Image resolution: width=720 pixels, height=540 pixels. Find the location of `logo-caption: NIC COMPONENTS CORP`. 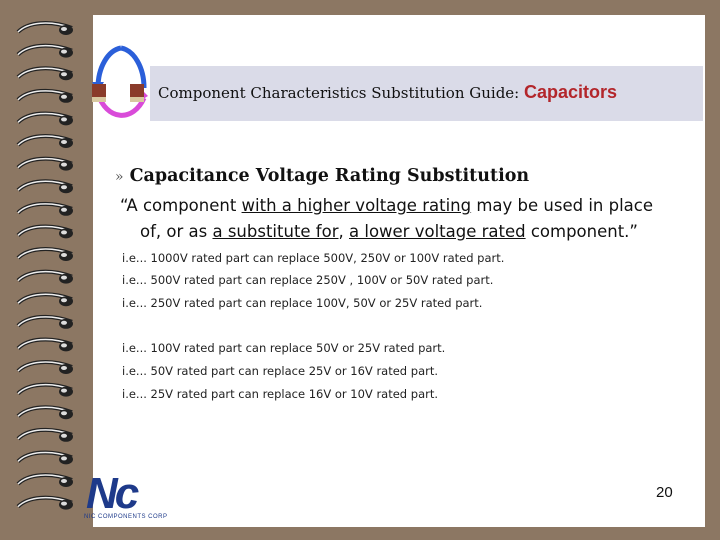

logo-caption: NIC COMPONENTS CORP is located at coordinates (126, 517).